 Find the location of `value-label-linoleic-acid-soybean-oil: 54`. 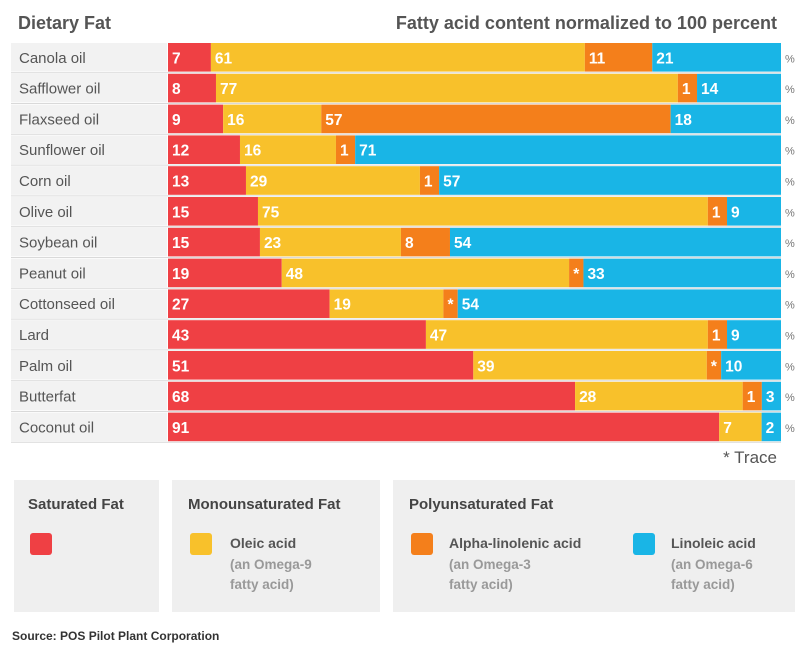

value-label-linoleic-acid-soybean-oil: 54 is located at coordinates (463, 243).